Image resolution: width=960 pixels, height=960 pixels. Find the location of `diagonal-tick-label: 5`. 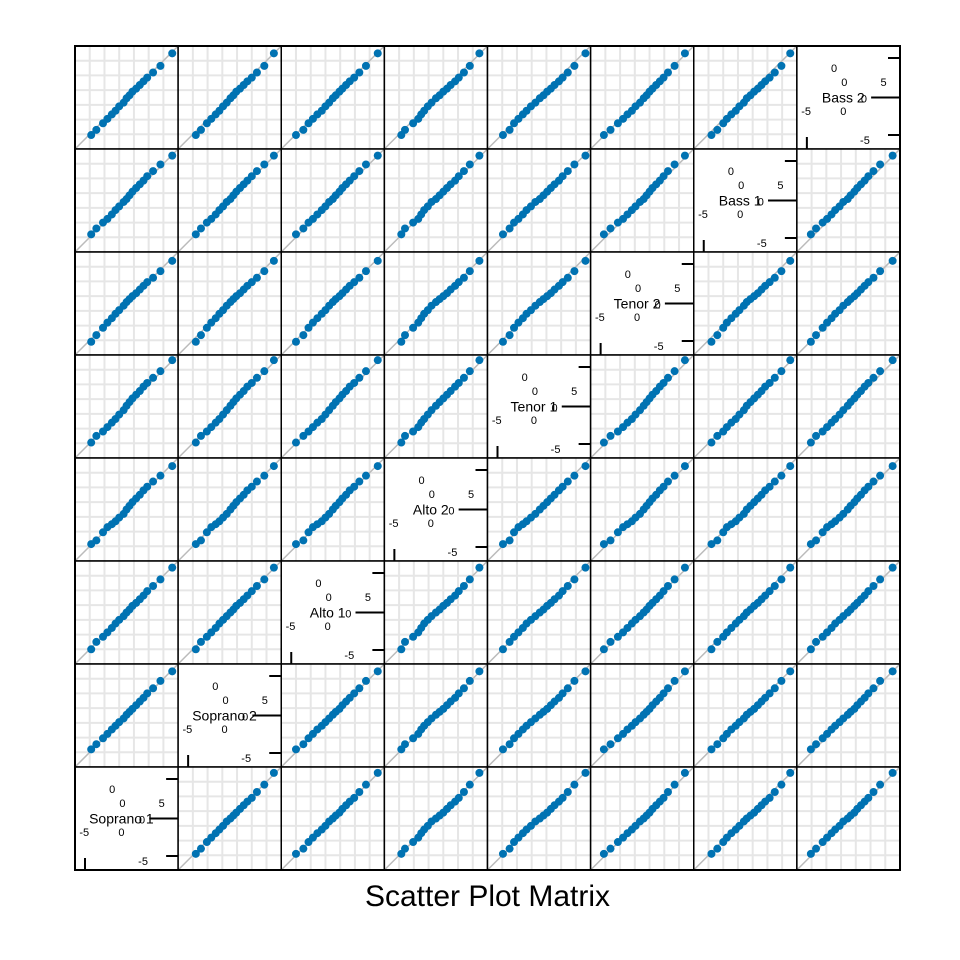

diagonal-tick-label: 5 is located at coordinates (883, 83).